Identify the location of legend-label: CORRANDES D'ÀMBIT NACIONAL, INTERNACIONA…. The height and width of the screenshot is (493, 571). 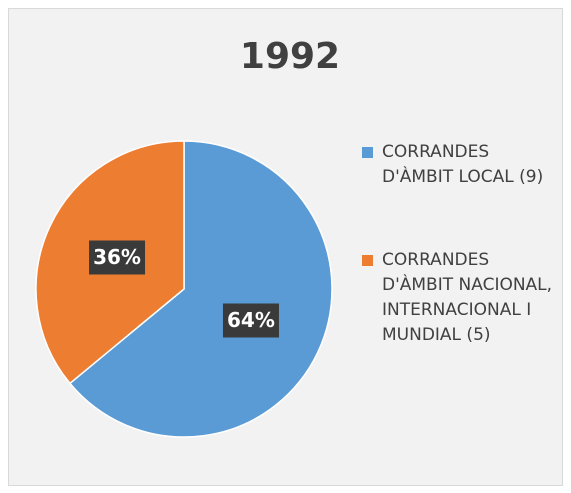
(467, 297).